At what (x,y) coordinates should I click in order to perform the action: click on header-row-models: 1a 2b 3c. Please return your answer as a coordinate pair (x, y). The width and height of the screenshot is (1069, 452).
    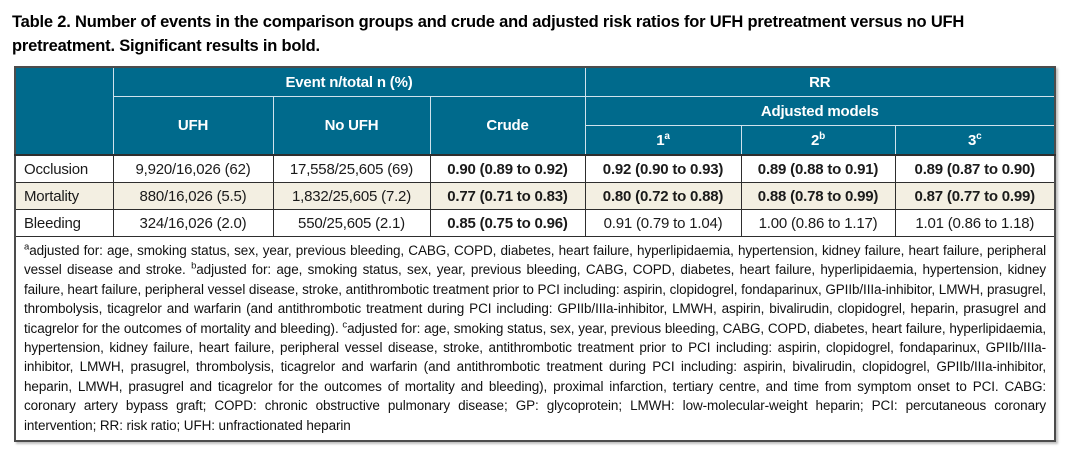
    Looking at the image, I should click on (535, 140).